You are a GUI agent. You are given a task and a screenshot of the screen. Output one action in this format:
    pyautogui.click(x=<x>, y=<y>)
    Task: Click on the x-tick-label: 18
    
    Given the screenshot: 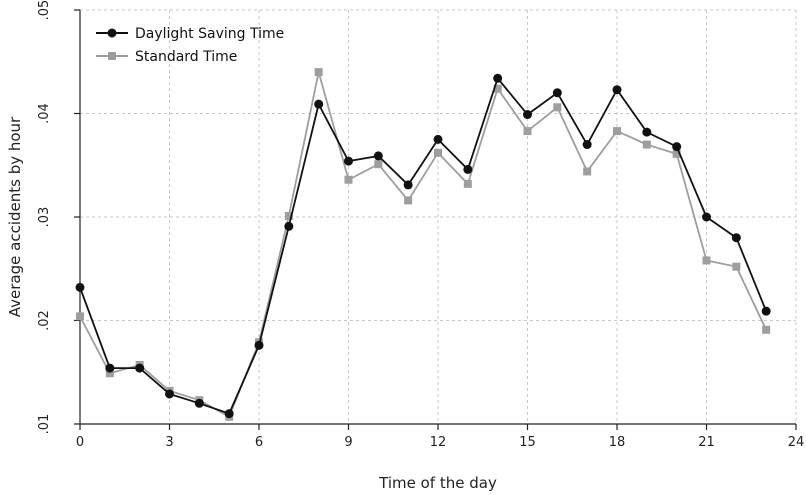 What is the action you would take?
    pyautogui.click(x=617, y=442)
    